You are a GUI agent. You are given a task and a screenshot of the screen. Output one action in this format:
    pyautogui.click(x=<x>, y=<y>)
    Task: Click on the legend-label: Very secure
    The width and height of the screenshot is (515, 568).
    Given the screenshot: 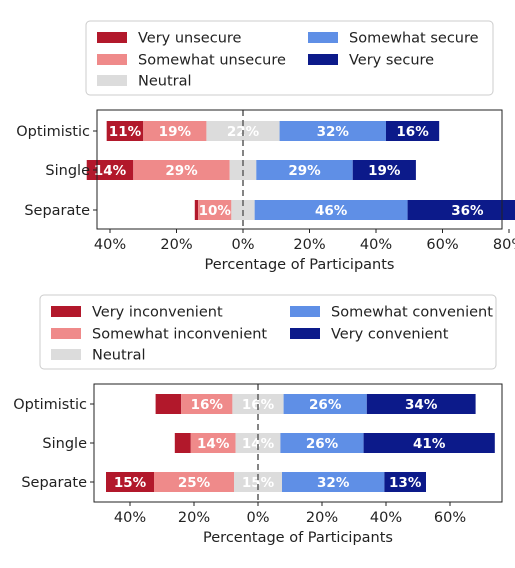 What is the action you would take?
    pyautogui.click(x=391, y=61)
    